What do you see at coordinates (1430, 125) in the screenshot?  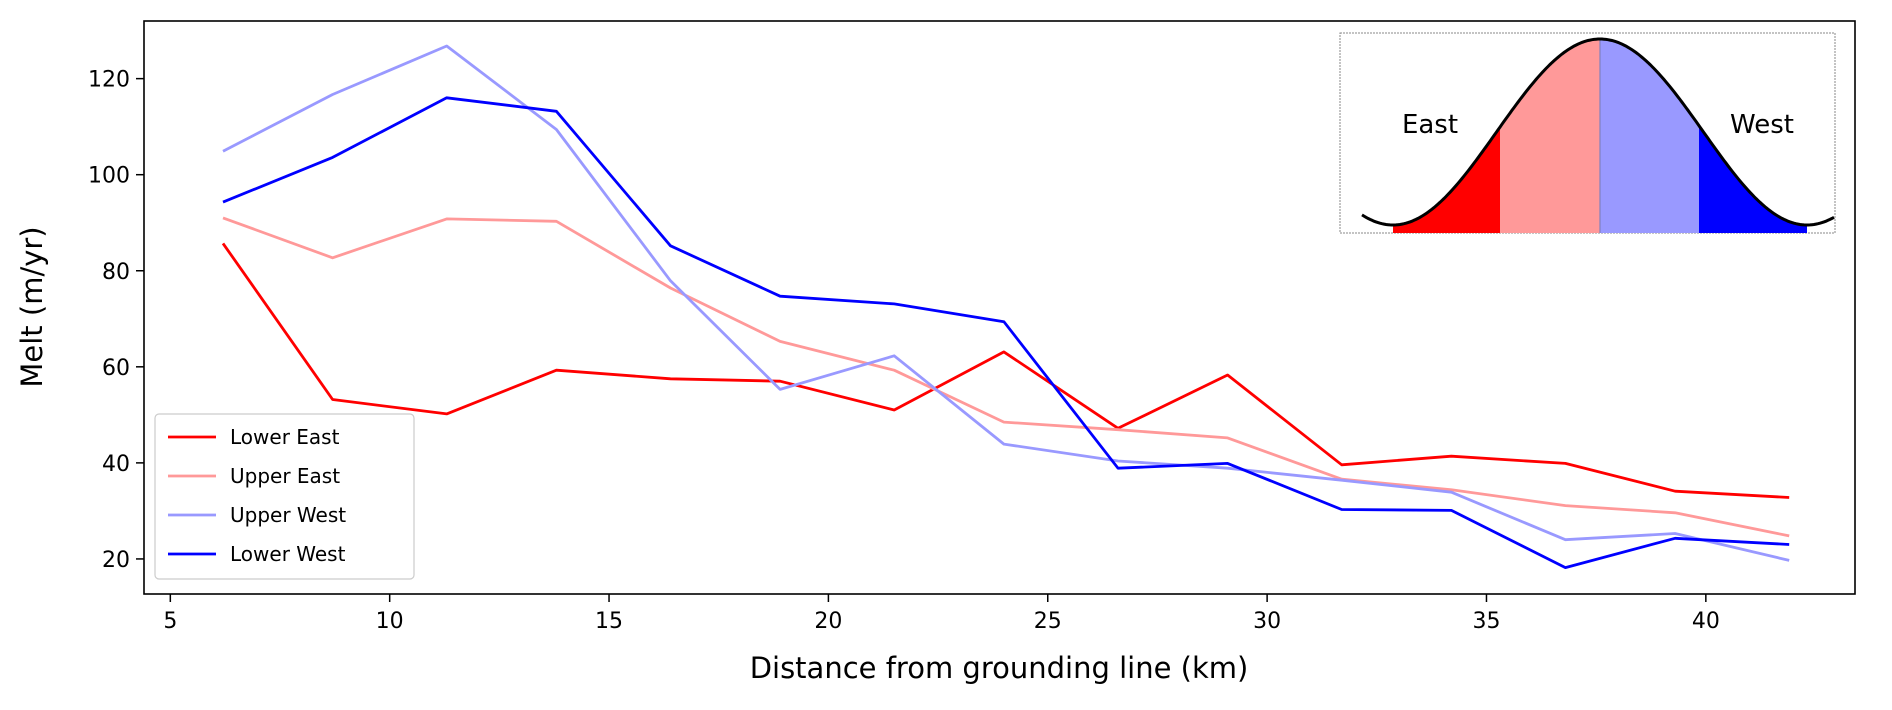 I see `inset-east-label: East` at bounding box center [1430, 125].